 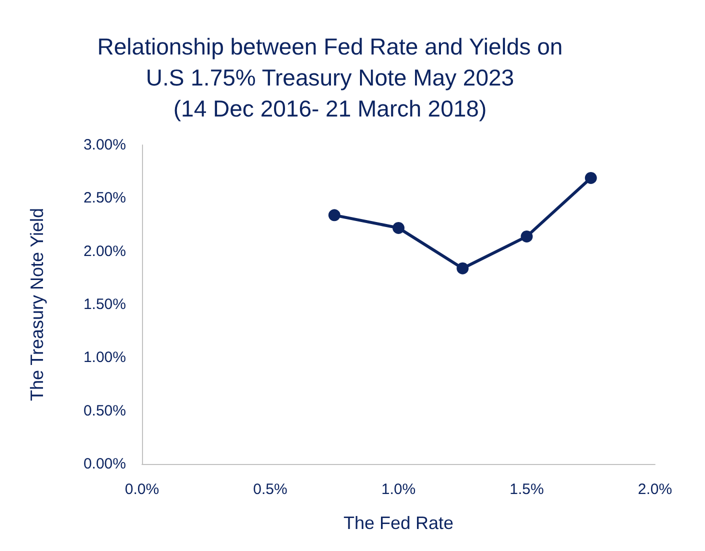 I want to click on y-tick-label: 3.00%, so click(x=104, y=145).